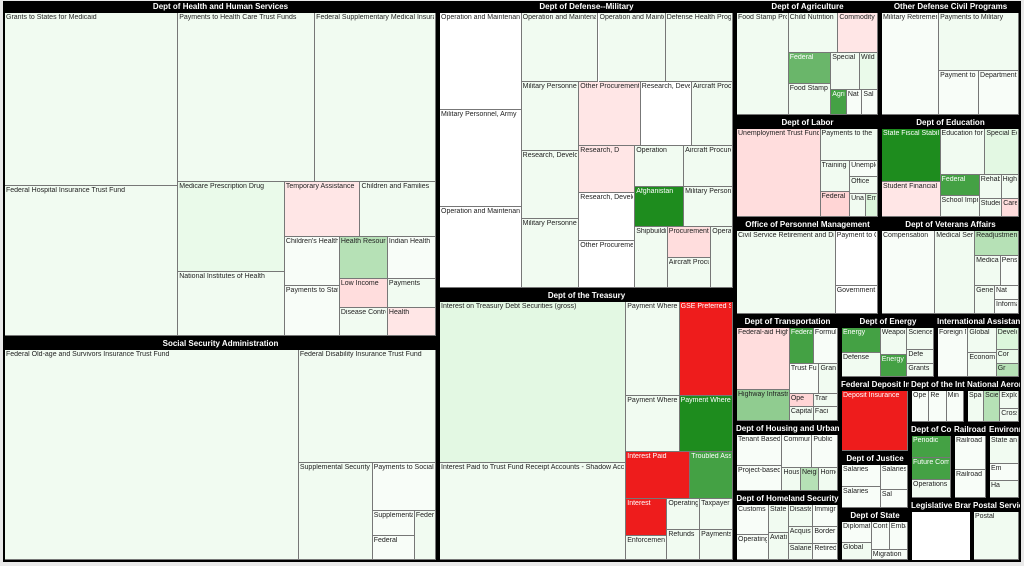  What do you see at coordinates (801, 535) in the screenshot?
I see `treemap-leaf: Acquisition` at bounding box center [801, 535].